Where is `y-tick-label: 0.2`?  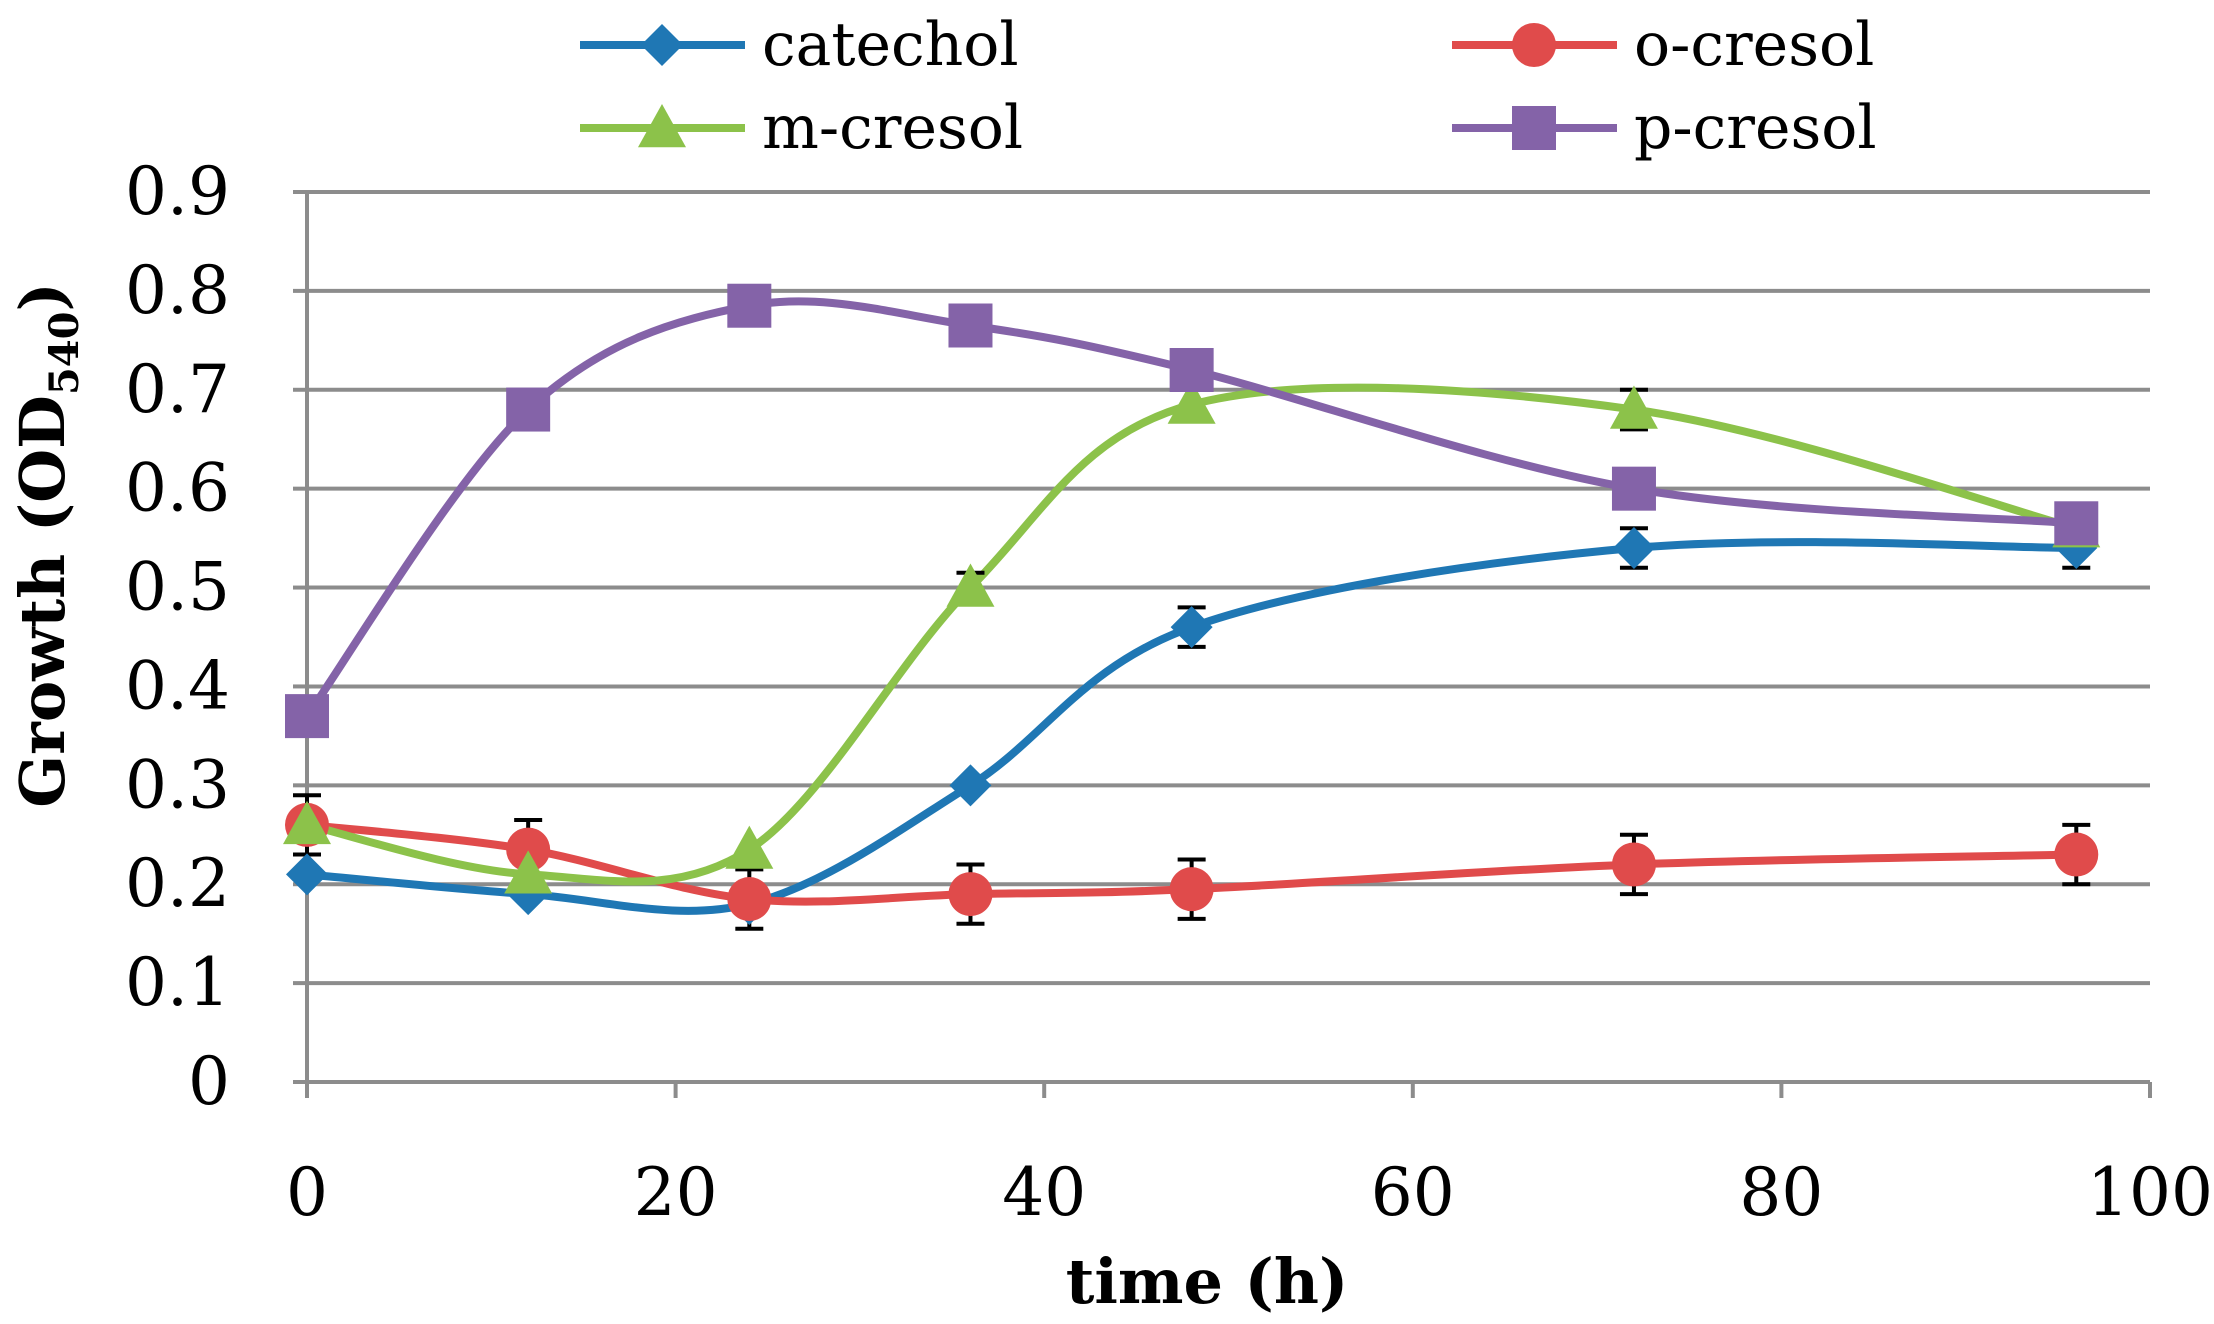
y-tick-label: 0.2 is located at coordinates (177, 883).